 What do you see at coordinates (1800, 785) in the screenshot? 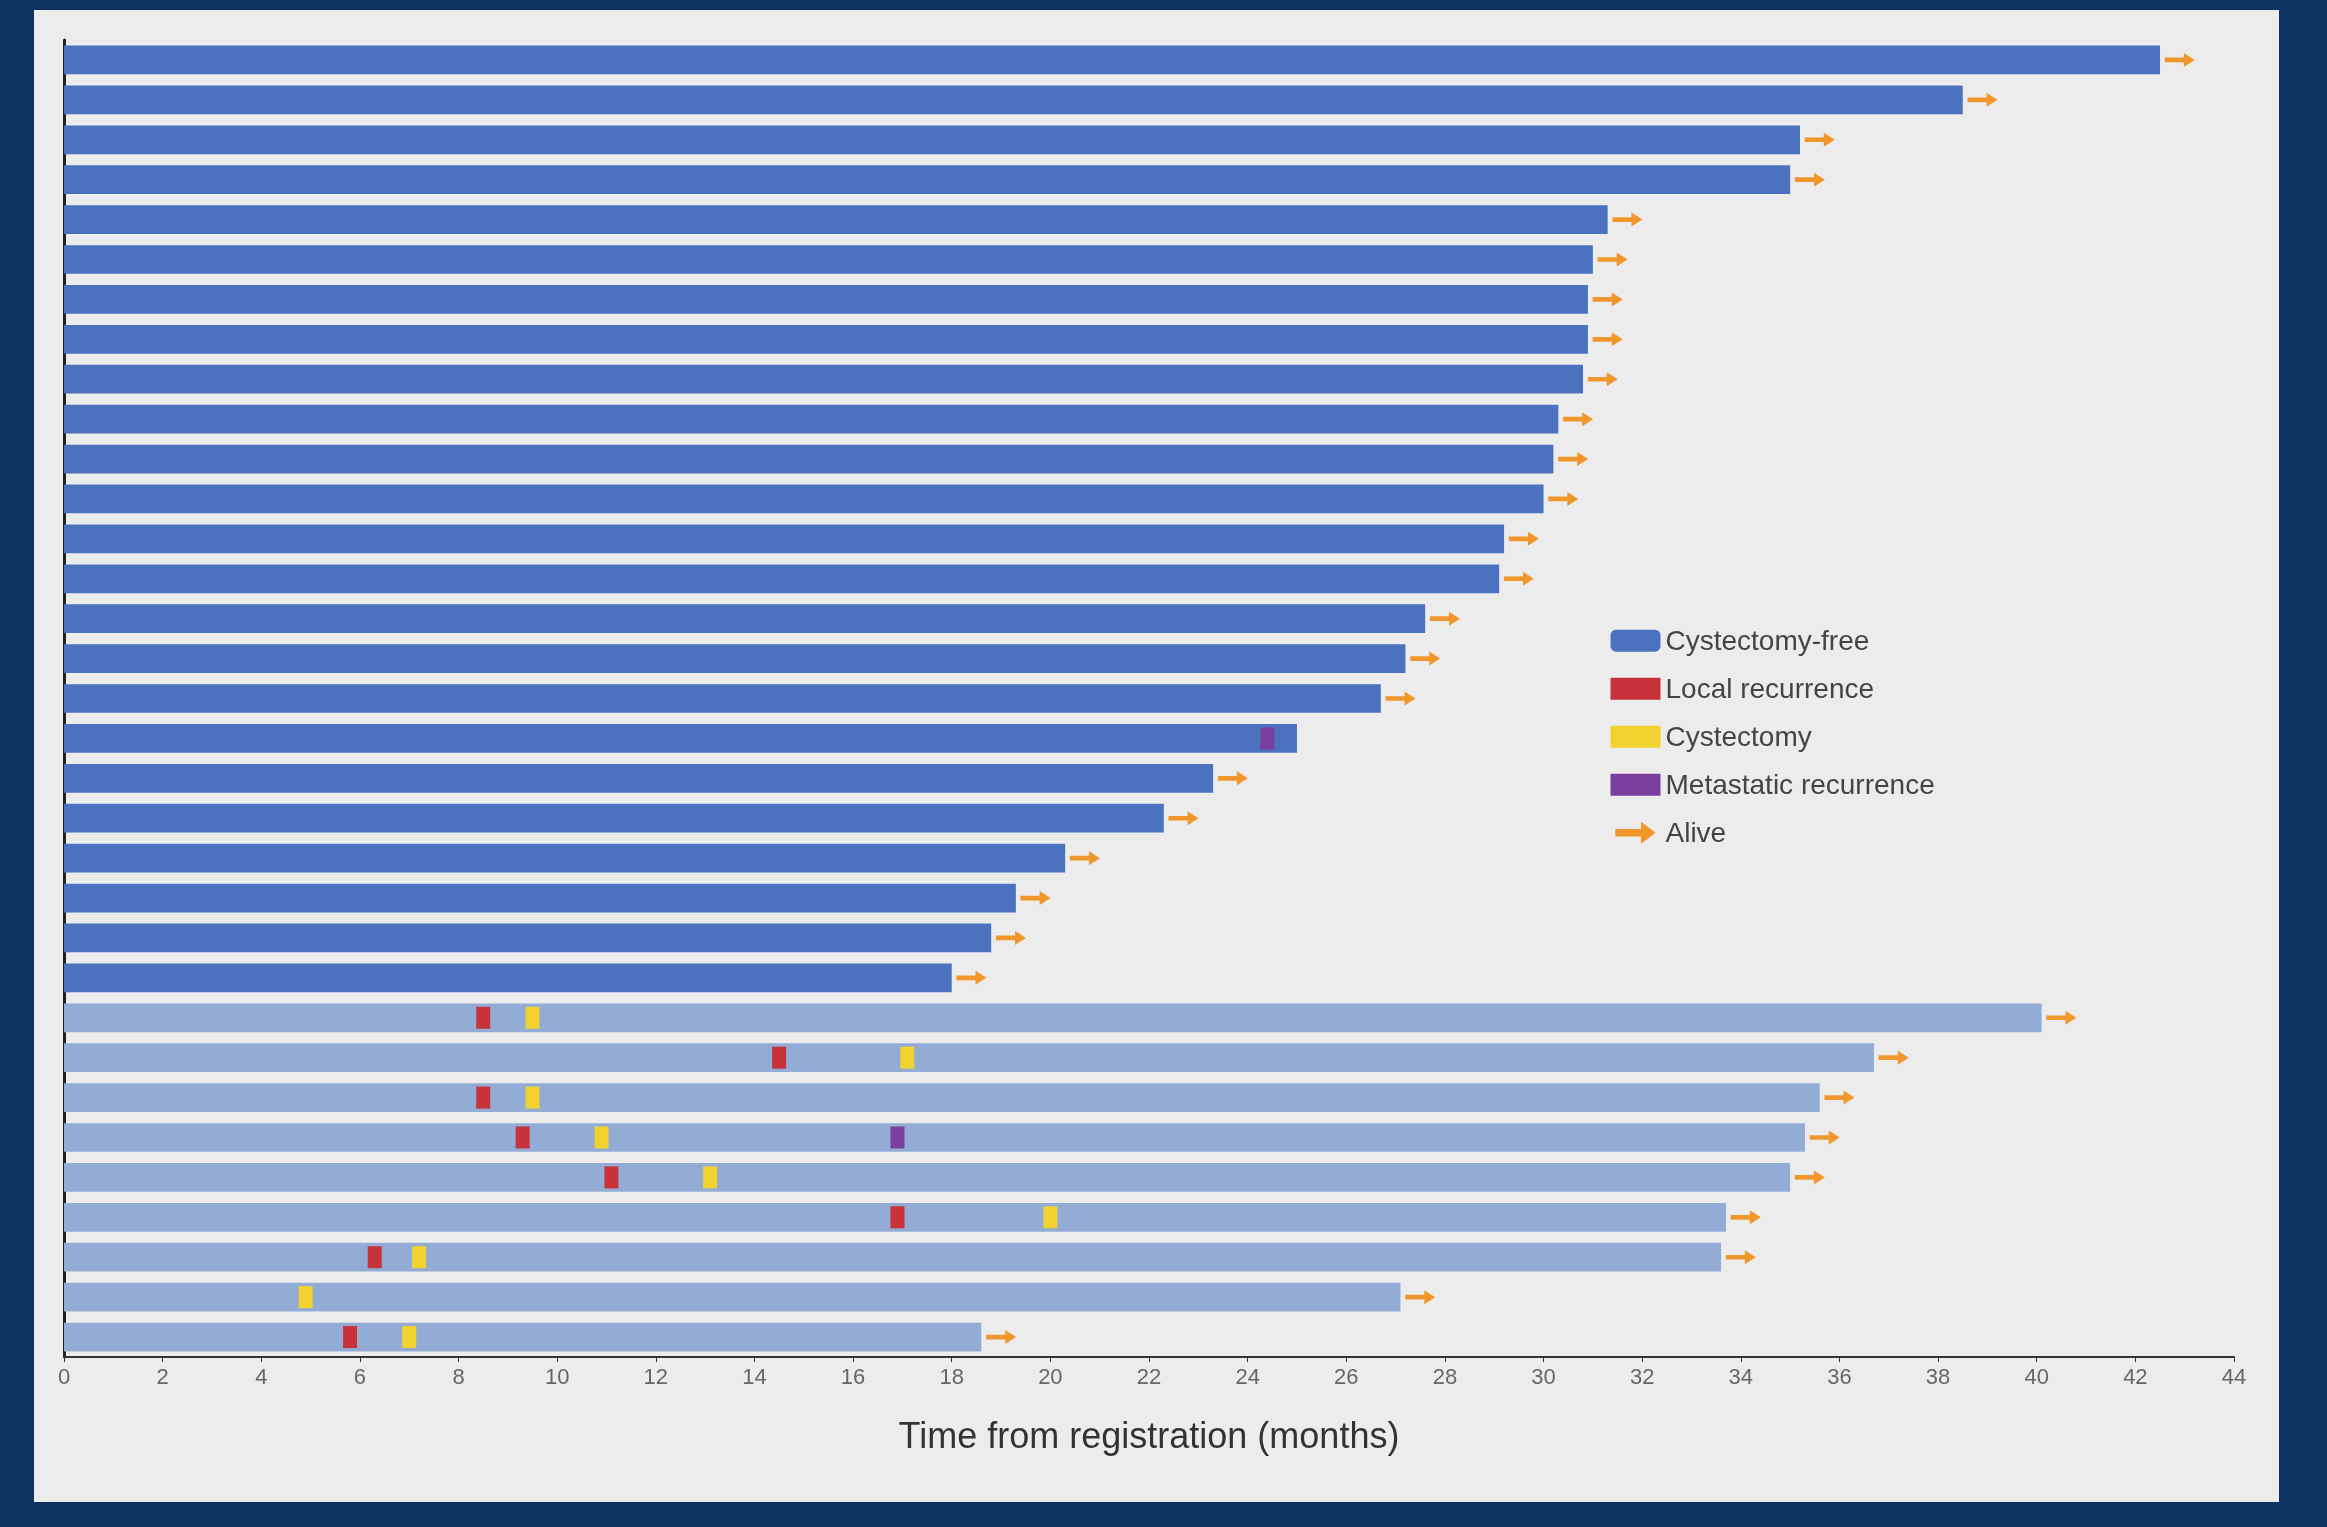
I see `legend-label: Metastatic recurrence` at bounding box center [1800, 785].